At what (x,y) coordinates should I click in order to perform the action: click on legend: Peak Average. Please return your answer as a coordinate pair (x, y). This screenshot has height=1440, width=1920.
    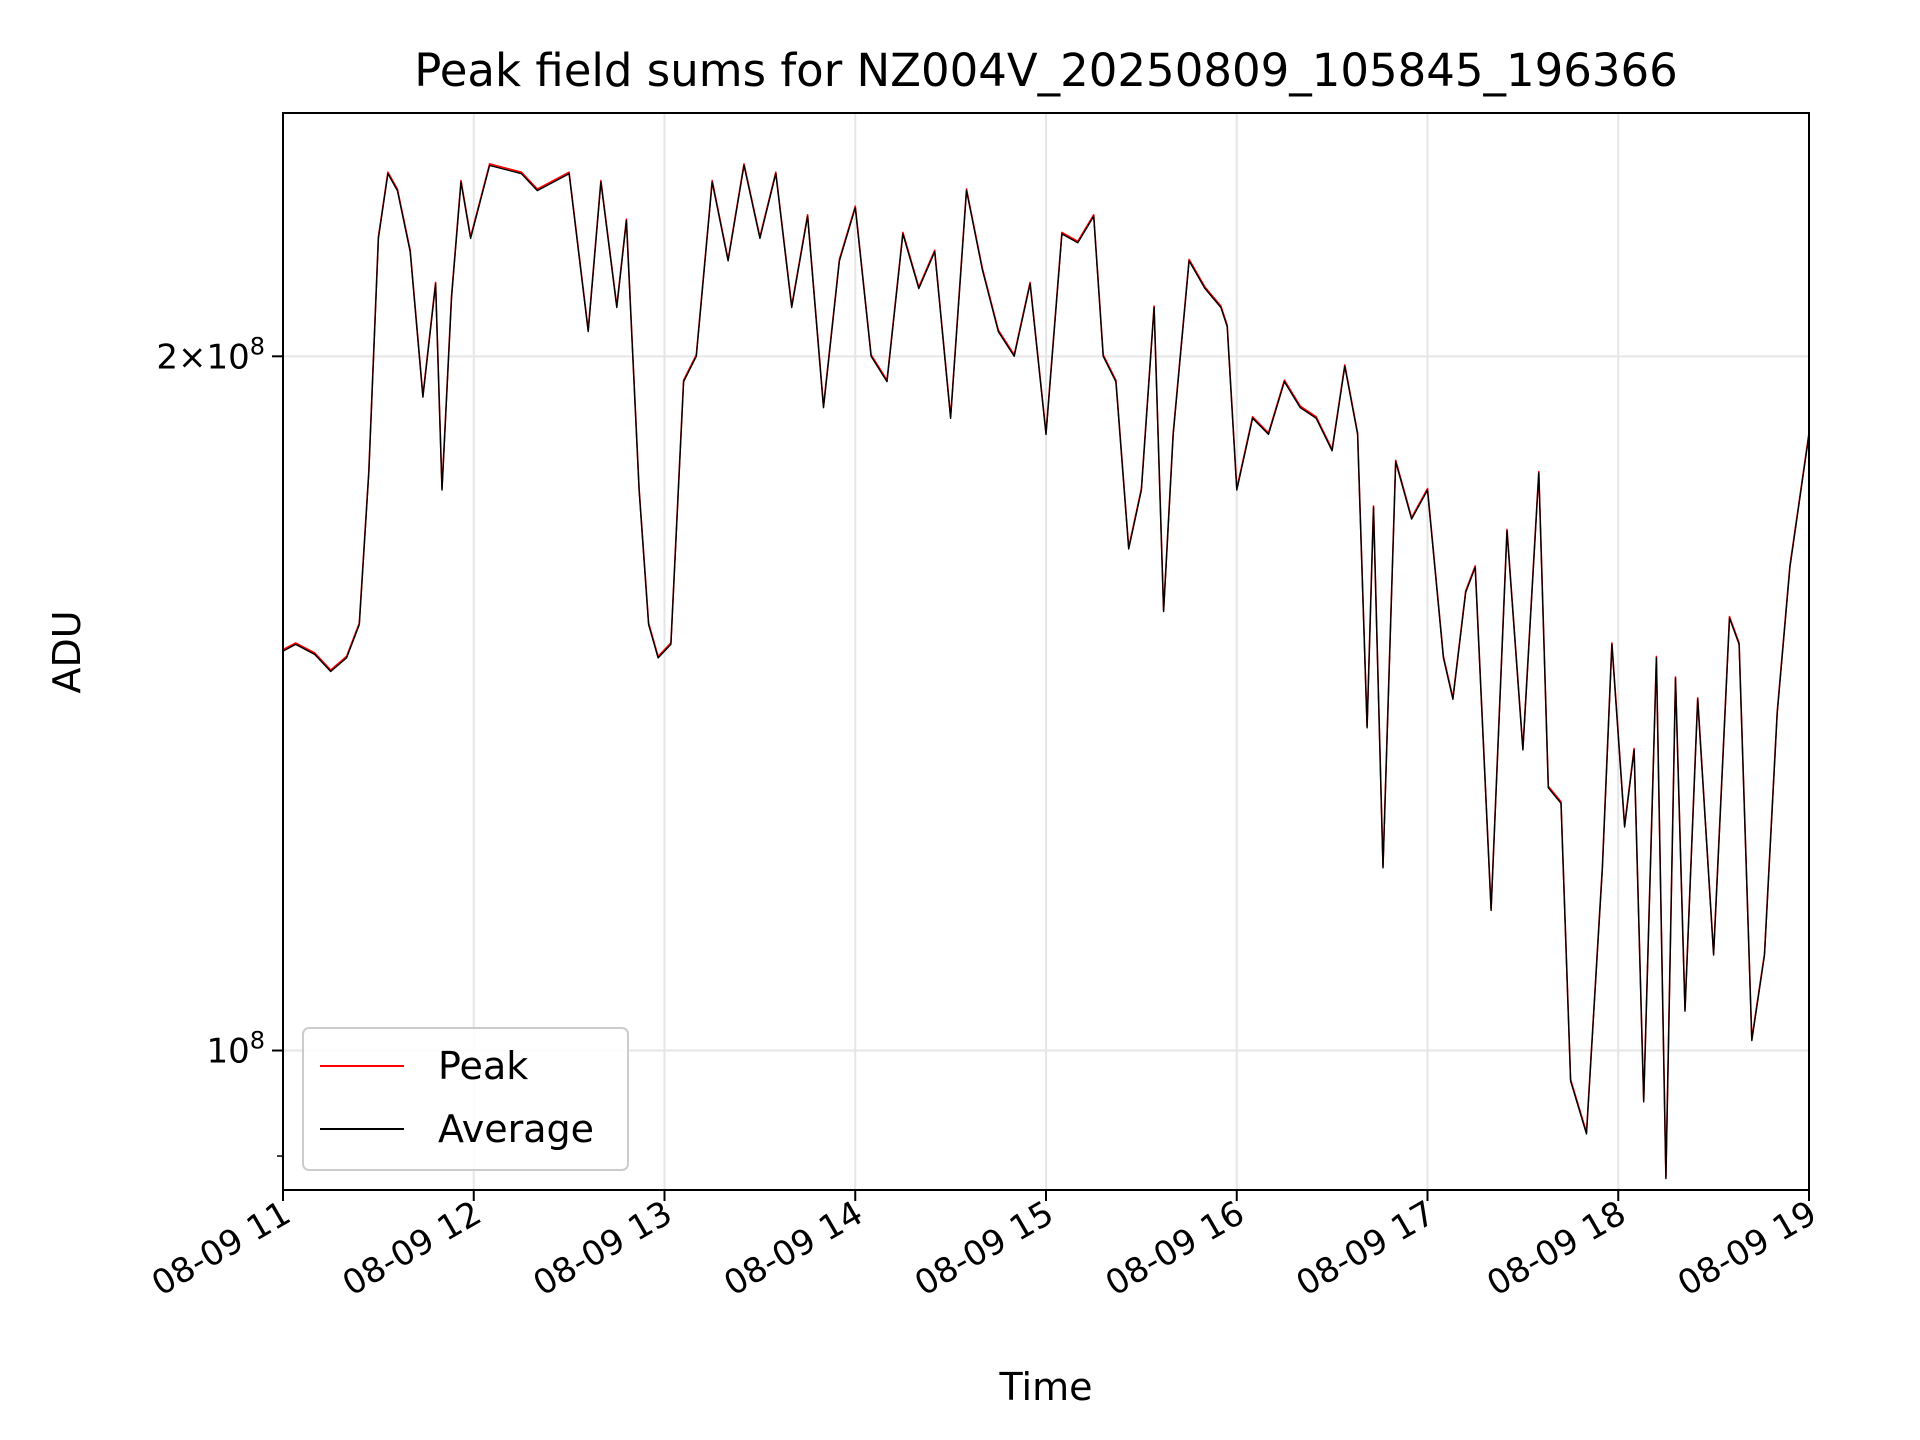
    Looking at the image, I should click on (465, 1099).